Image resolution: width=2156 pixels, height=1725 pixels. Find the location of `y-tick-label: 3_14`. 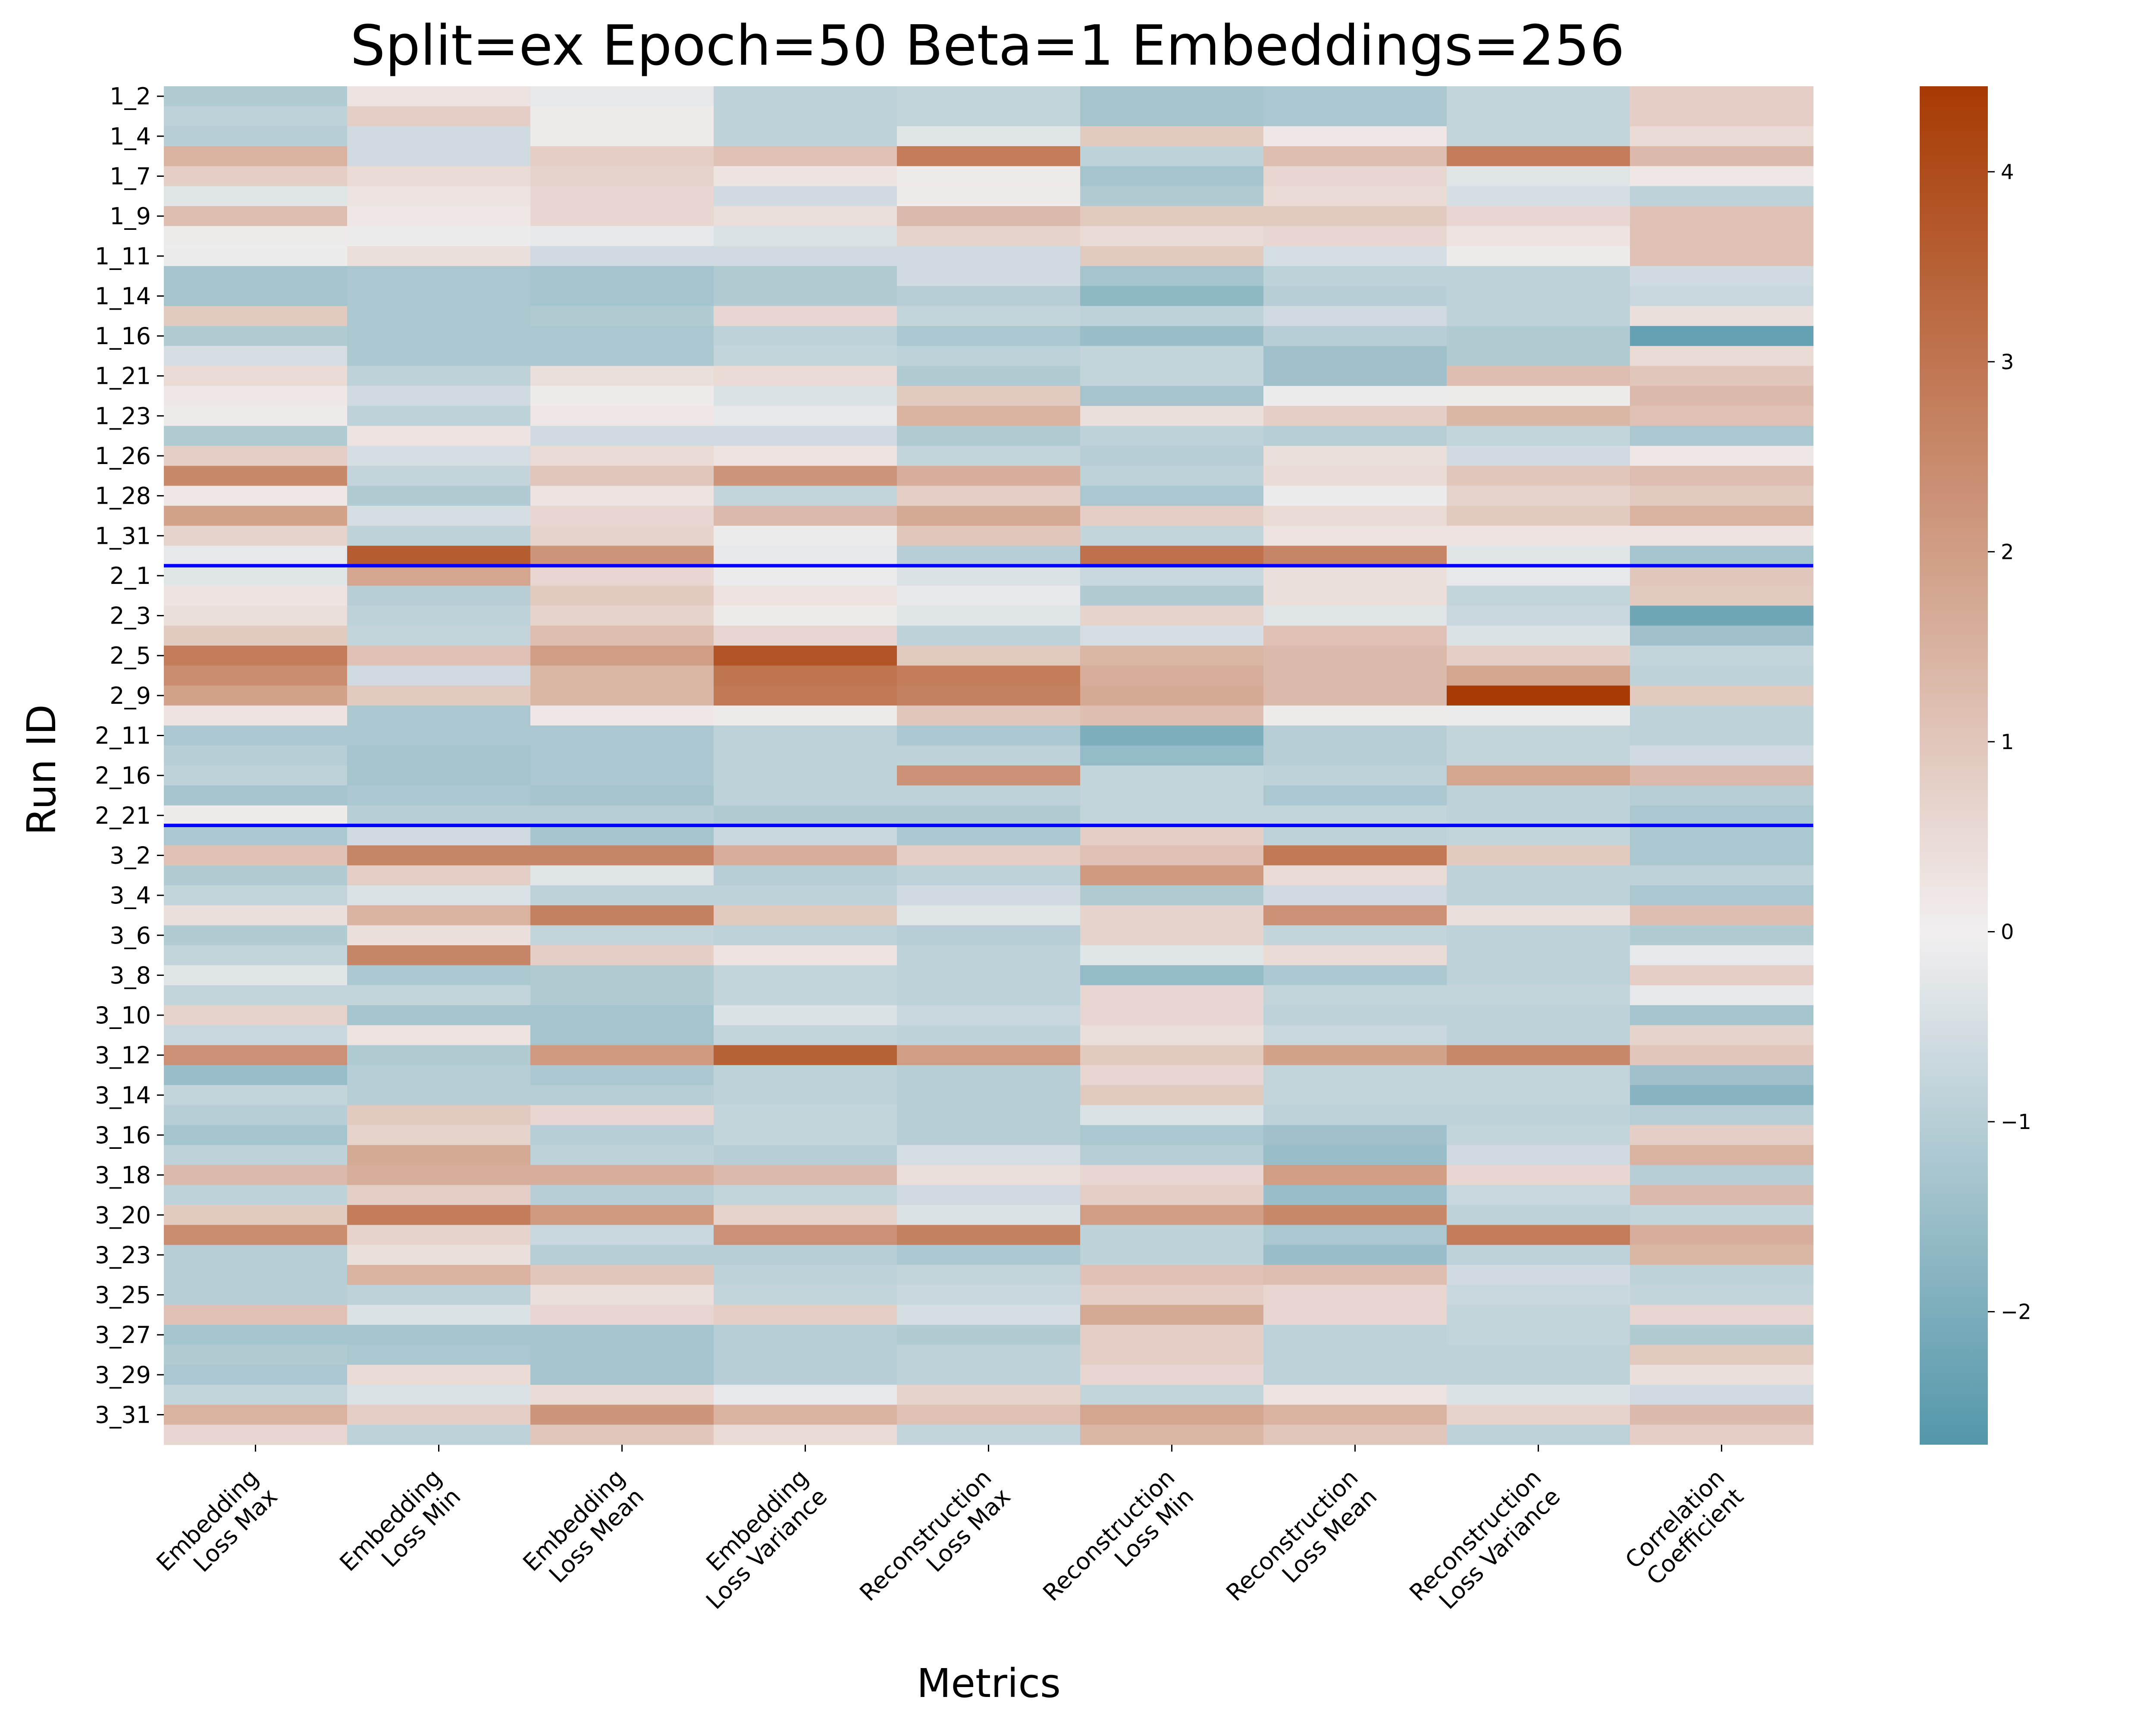

y-tick-label: 3_14 is located at coordinates (123, 1096).